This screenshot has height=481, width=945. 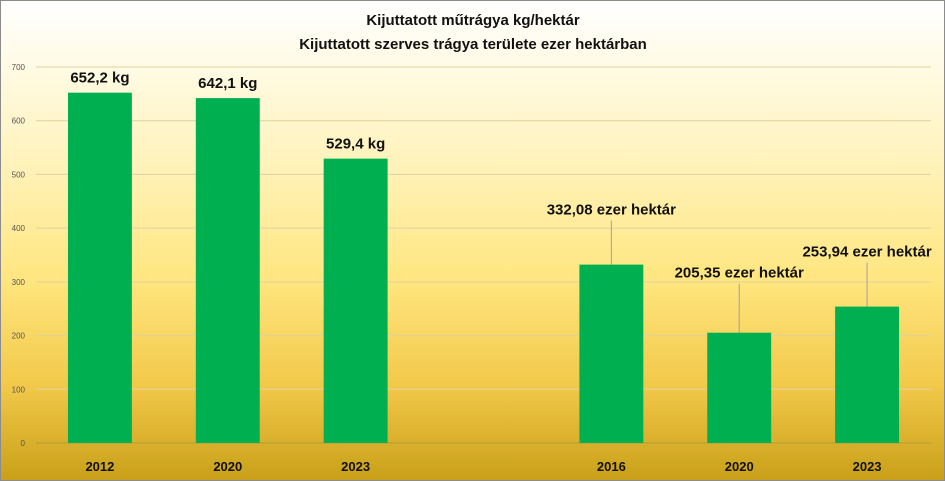 I want to click on data-label: 652,2 kg, so click(x=99, y=78).